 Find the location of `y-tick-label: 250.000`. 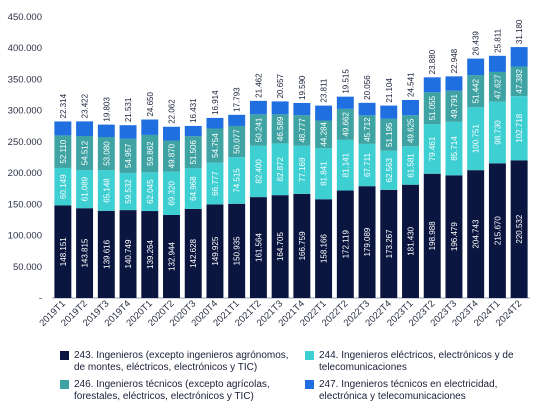

y-tick-label: 250.000 is located at coordinates (25, 142).